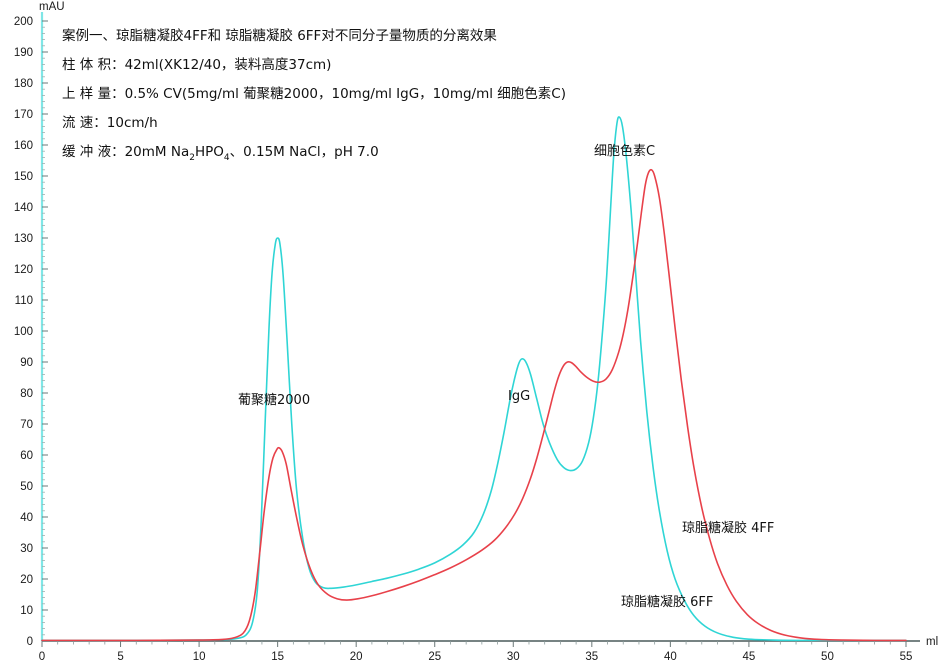 This screenshot has height=669, width=949. Describe the element at coordinates (26, 394) in the screenshot. I see `y-axis-tick-label: 80` at that location.